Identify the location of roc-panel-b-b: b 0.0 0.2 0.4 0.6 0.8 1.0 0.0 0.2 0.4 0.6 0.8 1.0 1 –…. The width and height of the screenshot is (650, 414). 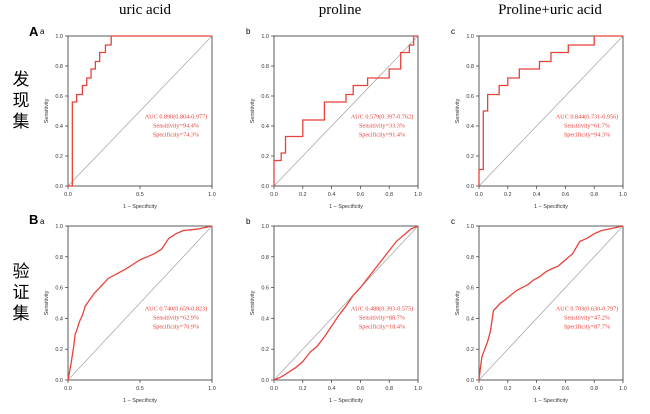
(334, 310).